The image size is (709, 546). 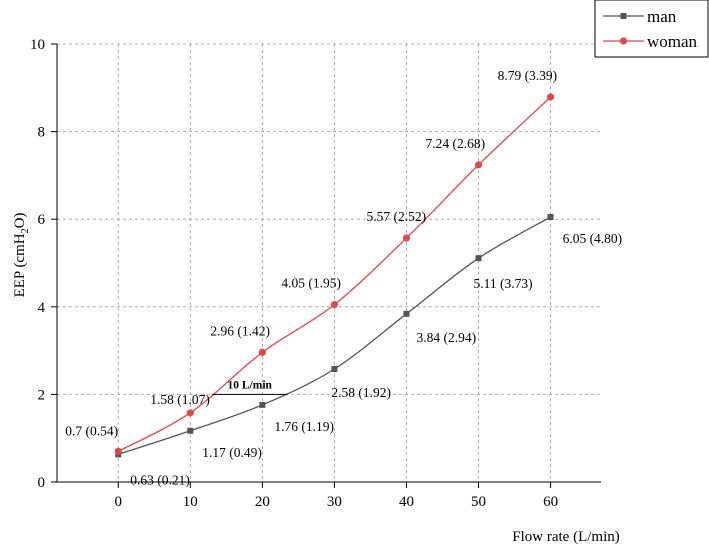 What do you see at coordinates (20, 265) in the screenshot?
I see `y-axis-title-main: EEP (cmH` at bounding box center [20, 265].